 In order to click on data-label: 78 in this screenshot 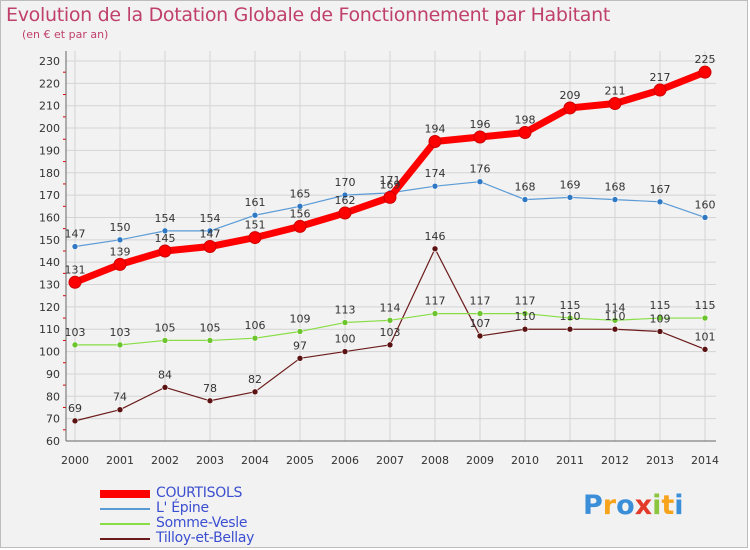, I will do `click(210, 388)`.